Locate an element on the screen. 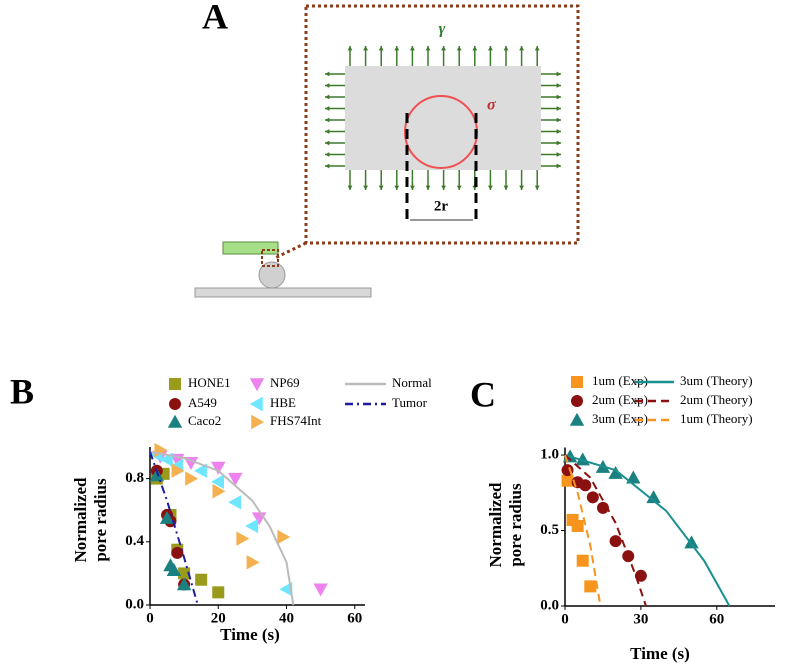  sigma-label: σ is located at coordinates (491, 105).